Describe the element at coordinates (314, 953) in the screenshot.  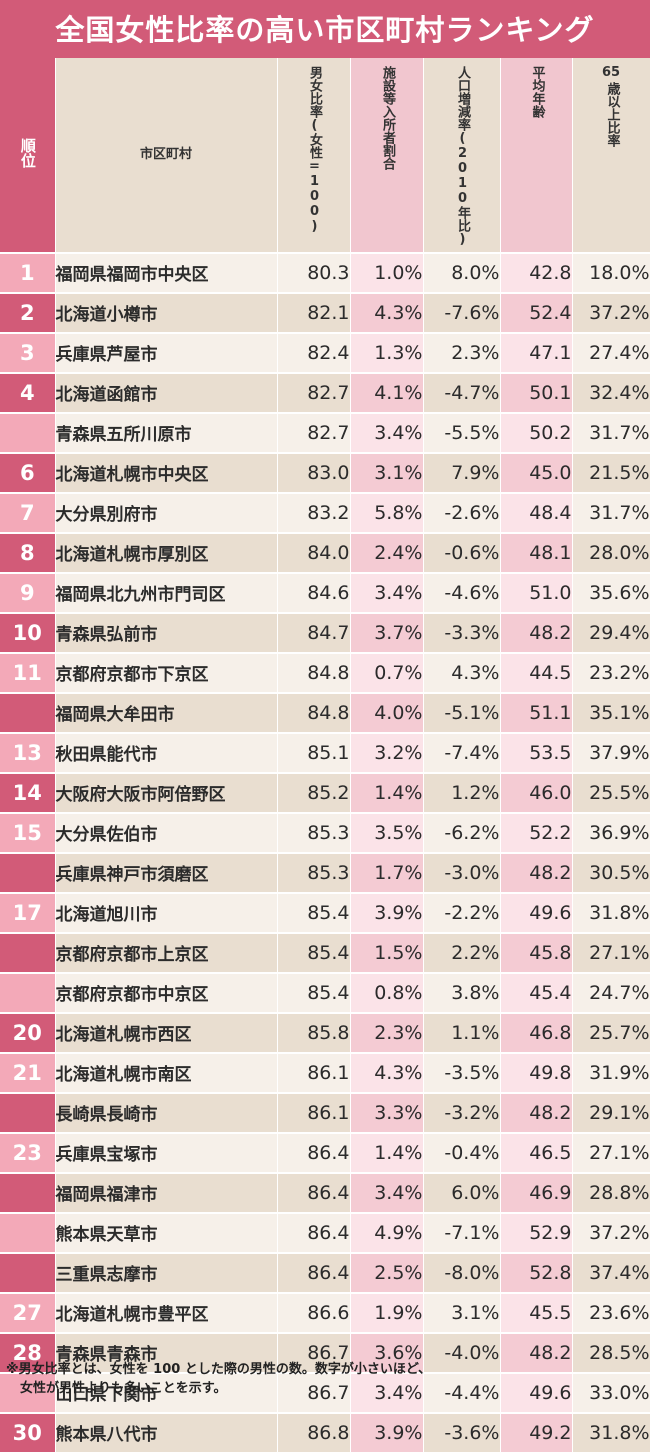
I see `cell-sex-ratio: 85.4` at that location.